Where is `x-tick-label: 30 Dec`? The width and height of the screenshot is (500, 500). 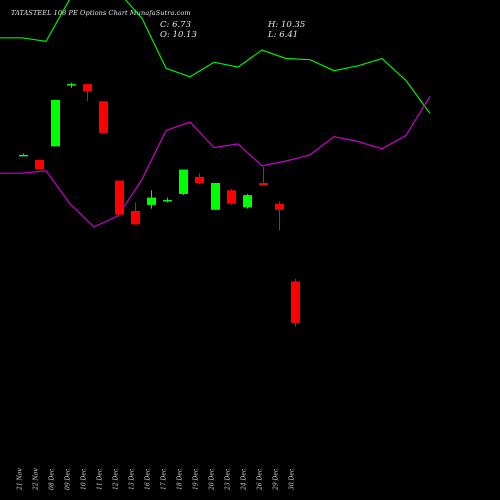 x-tick-label: 30 Dec is located at coordinates (292, 479).